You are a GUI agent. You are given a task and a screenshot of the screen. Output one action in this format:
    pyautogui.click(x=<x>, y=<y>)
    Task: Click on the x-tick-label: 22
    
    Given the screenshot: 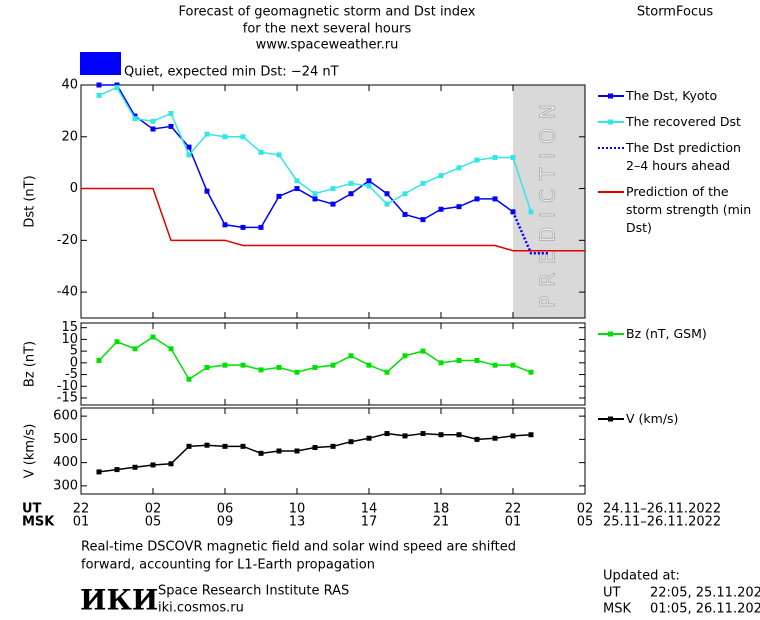 What is the action you would take?
    pyautogui.click(x=513, y=509)
    